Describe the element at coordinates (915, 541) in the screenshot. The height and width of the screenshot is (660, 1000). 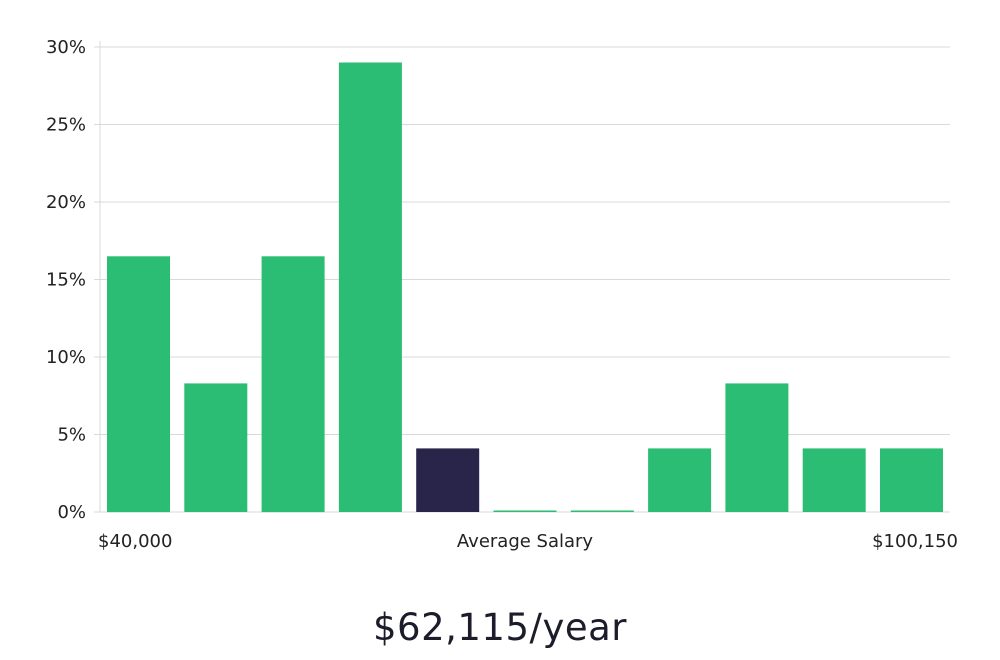
I see `x-max-label: $100,150` at that location.